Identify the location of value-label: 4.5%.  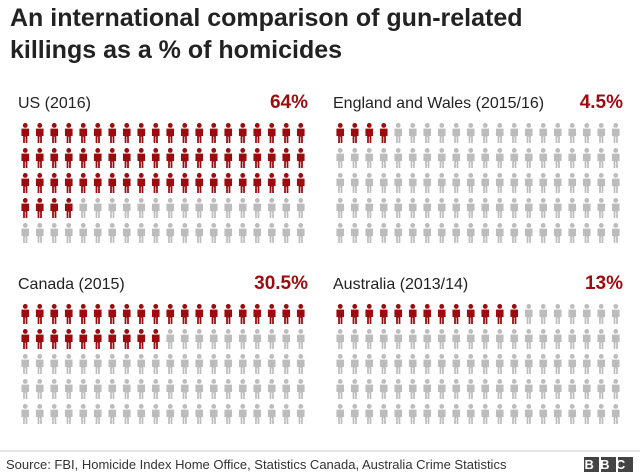
(601, 102).